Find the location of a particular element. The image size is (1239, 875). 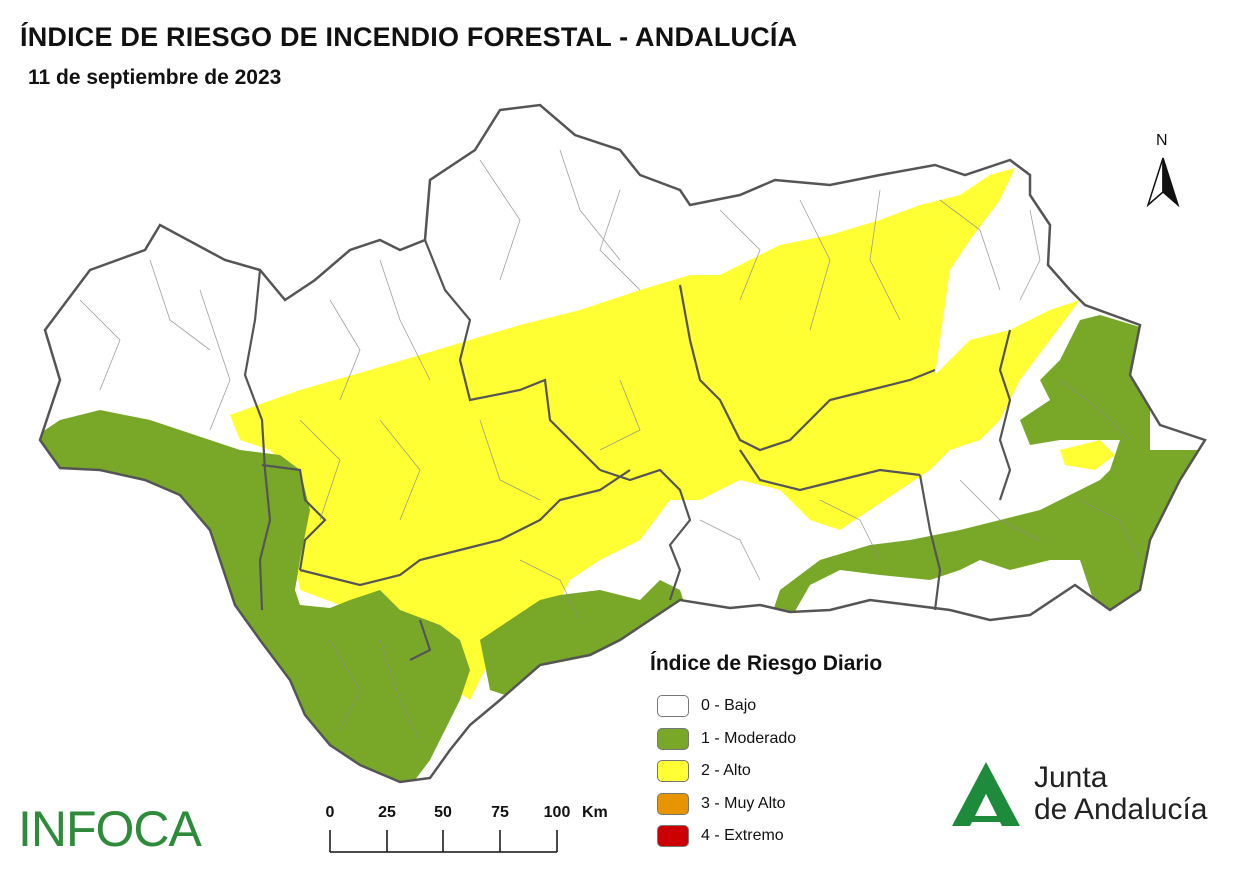

legend-label: 3 - Muy Alto is located at coordinates (743, 803).